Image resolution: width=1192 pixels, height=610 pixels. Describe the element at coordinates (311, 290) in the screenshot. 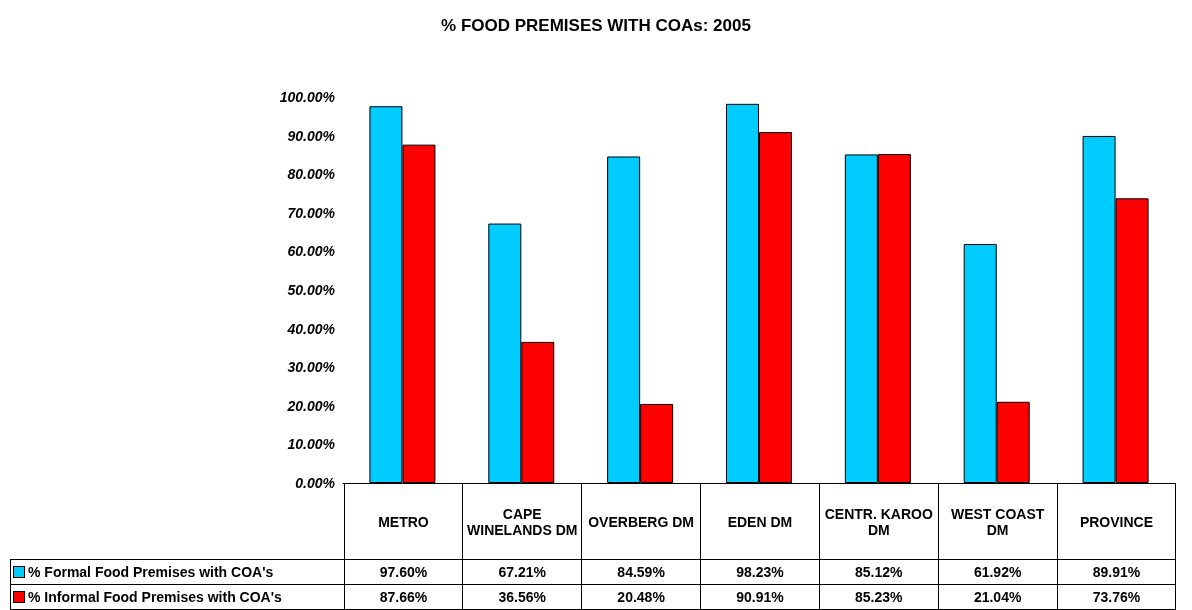

I see `y-tick-label: 50.00%` at that location.